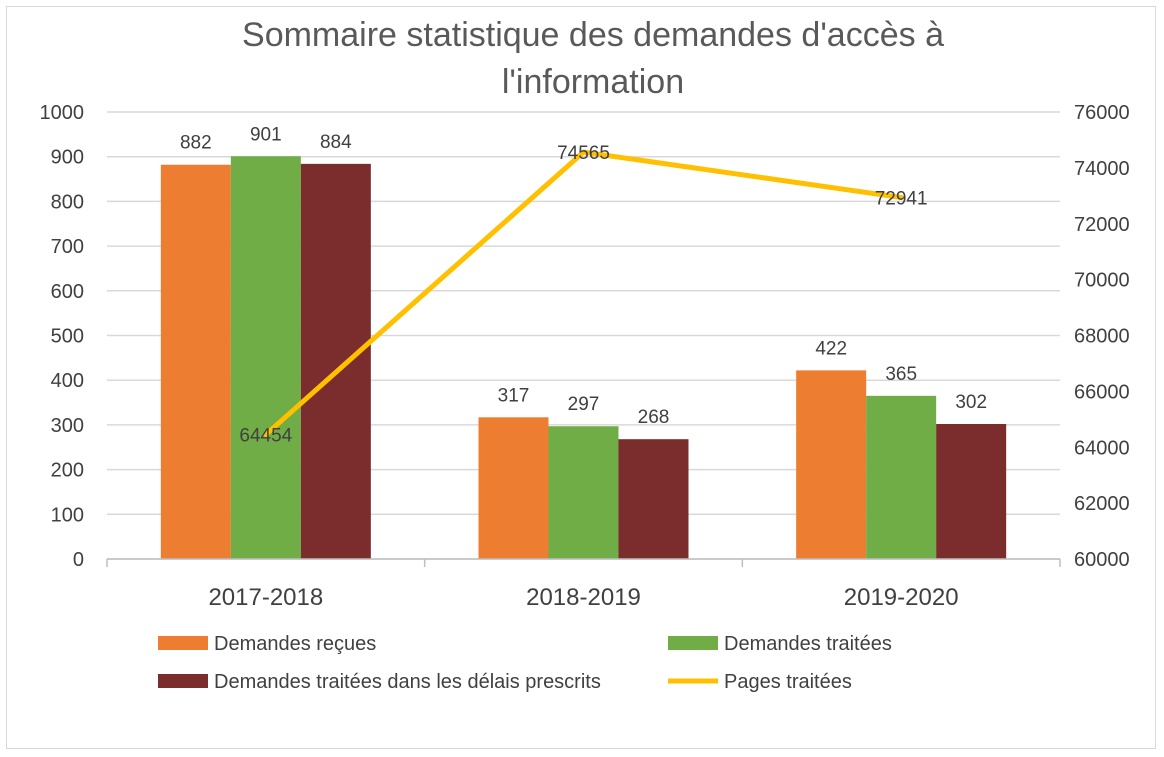 The width and height of the screenshot is (1164, 757). Describe the element at coordinates (788, 682) in the screenshot. I see `legend-label: Pages traitées` at that location.